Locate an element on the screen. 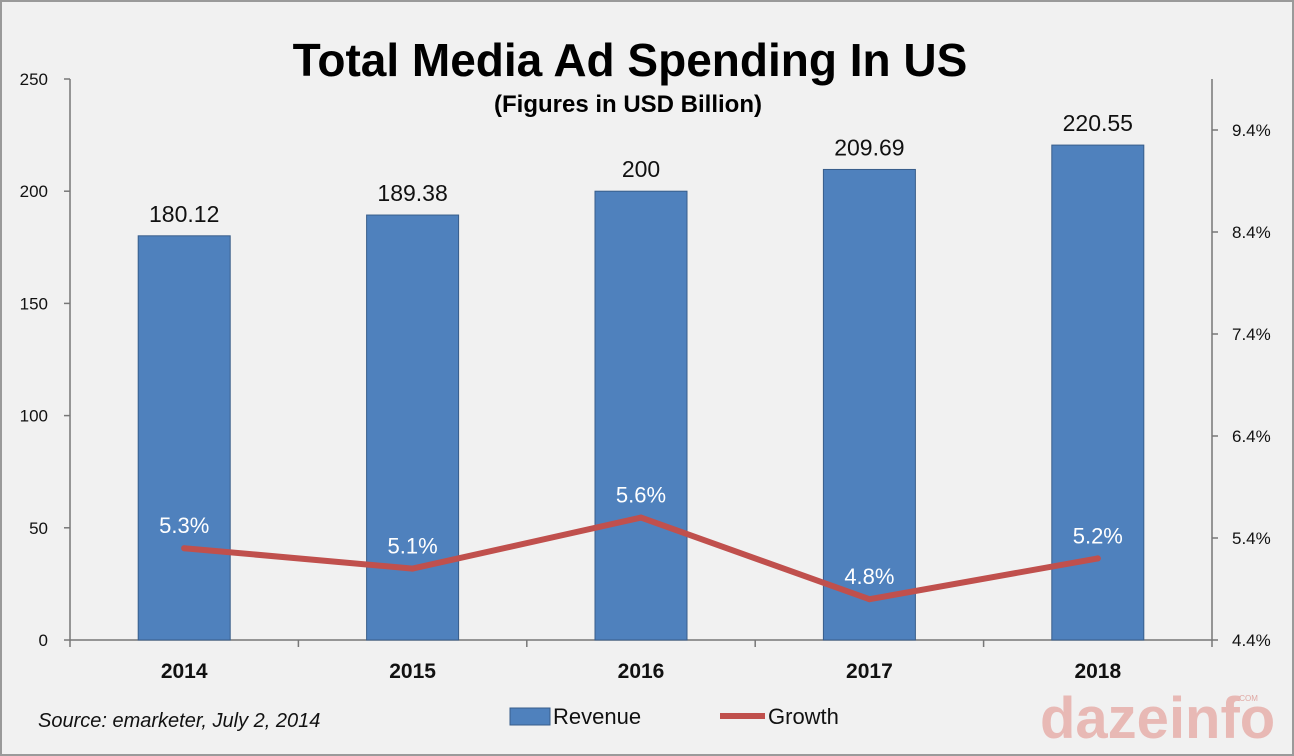  growth-point-2017 is located at coordinates (869, 599).